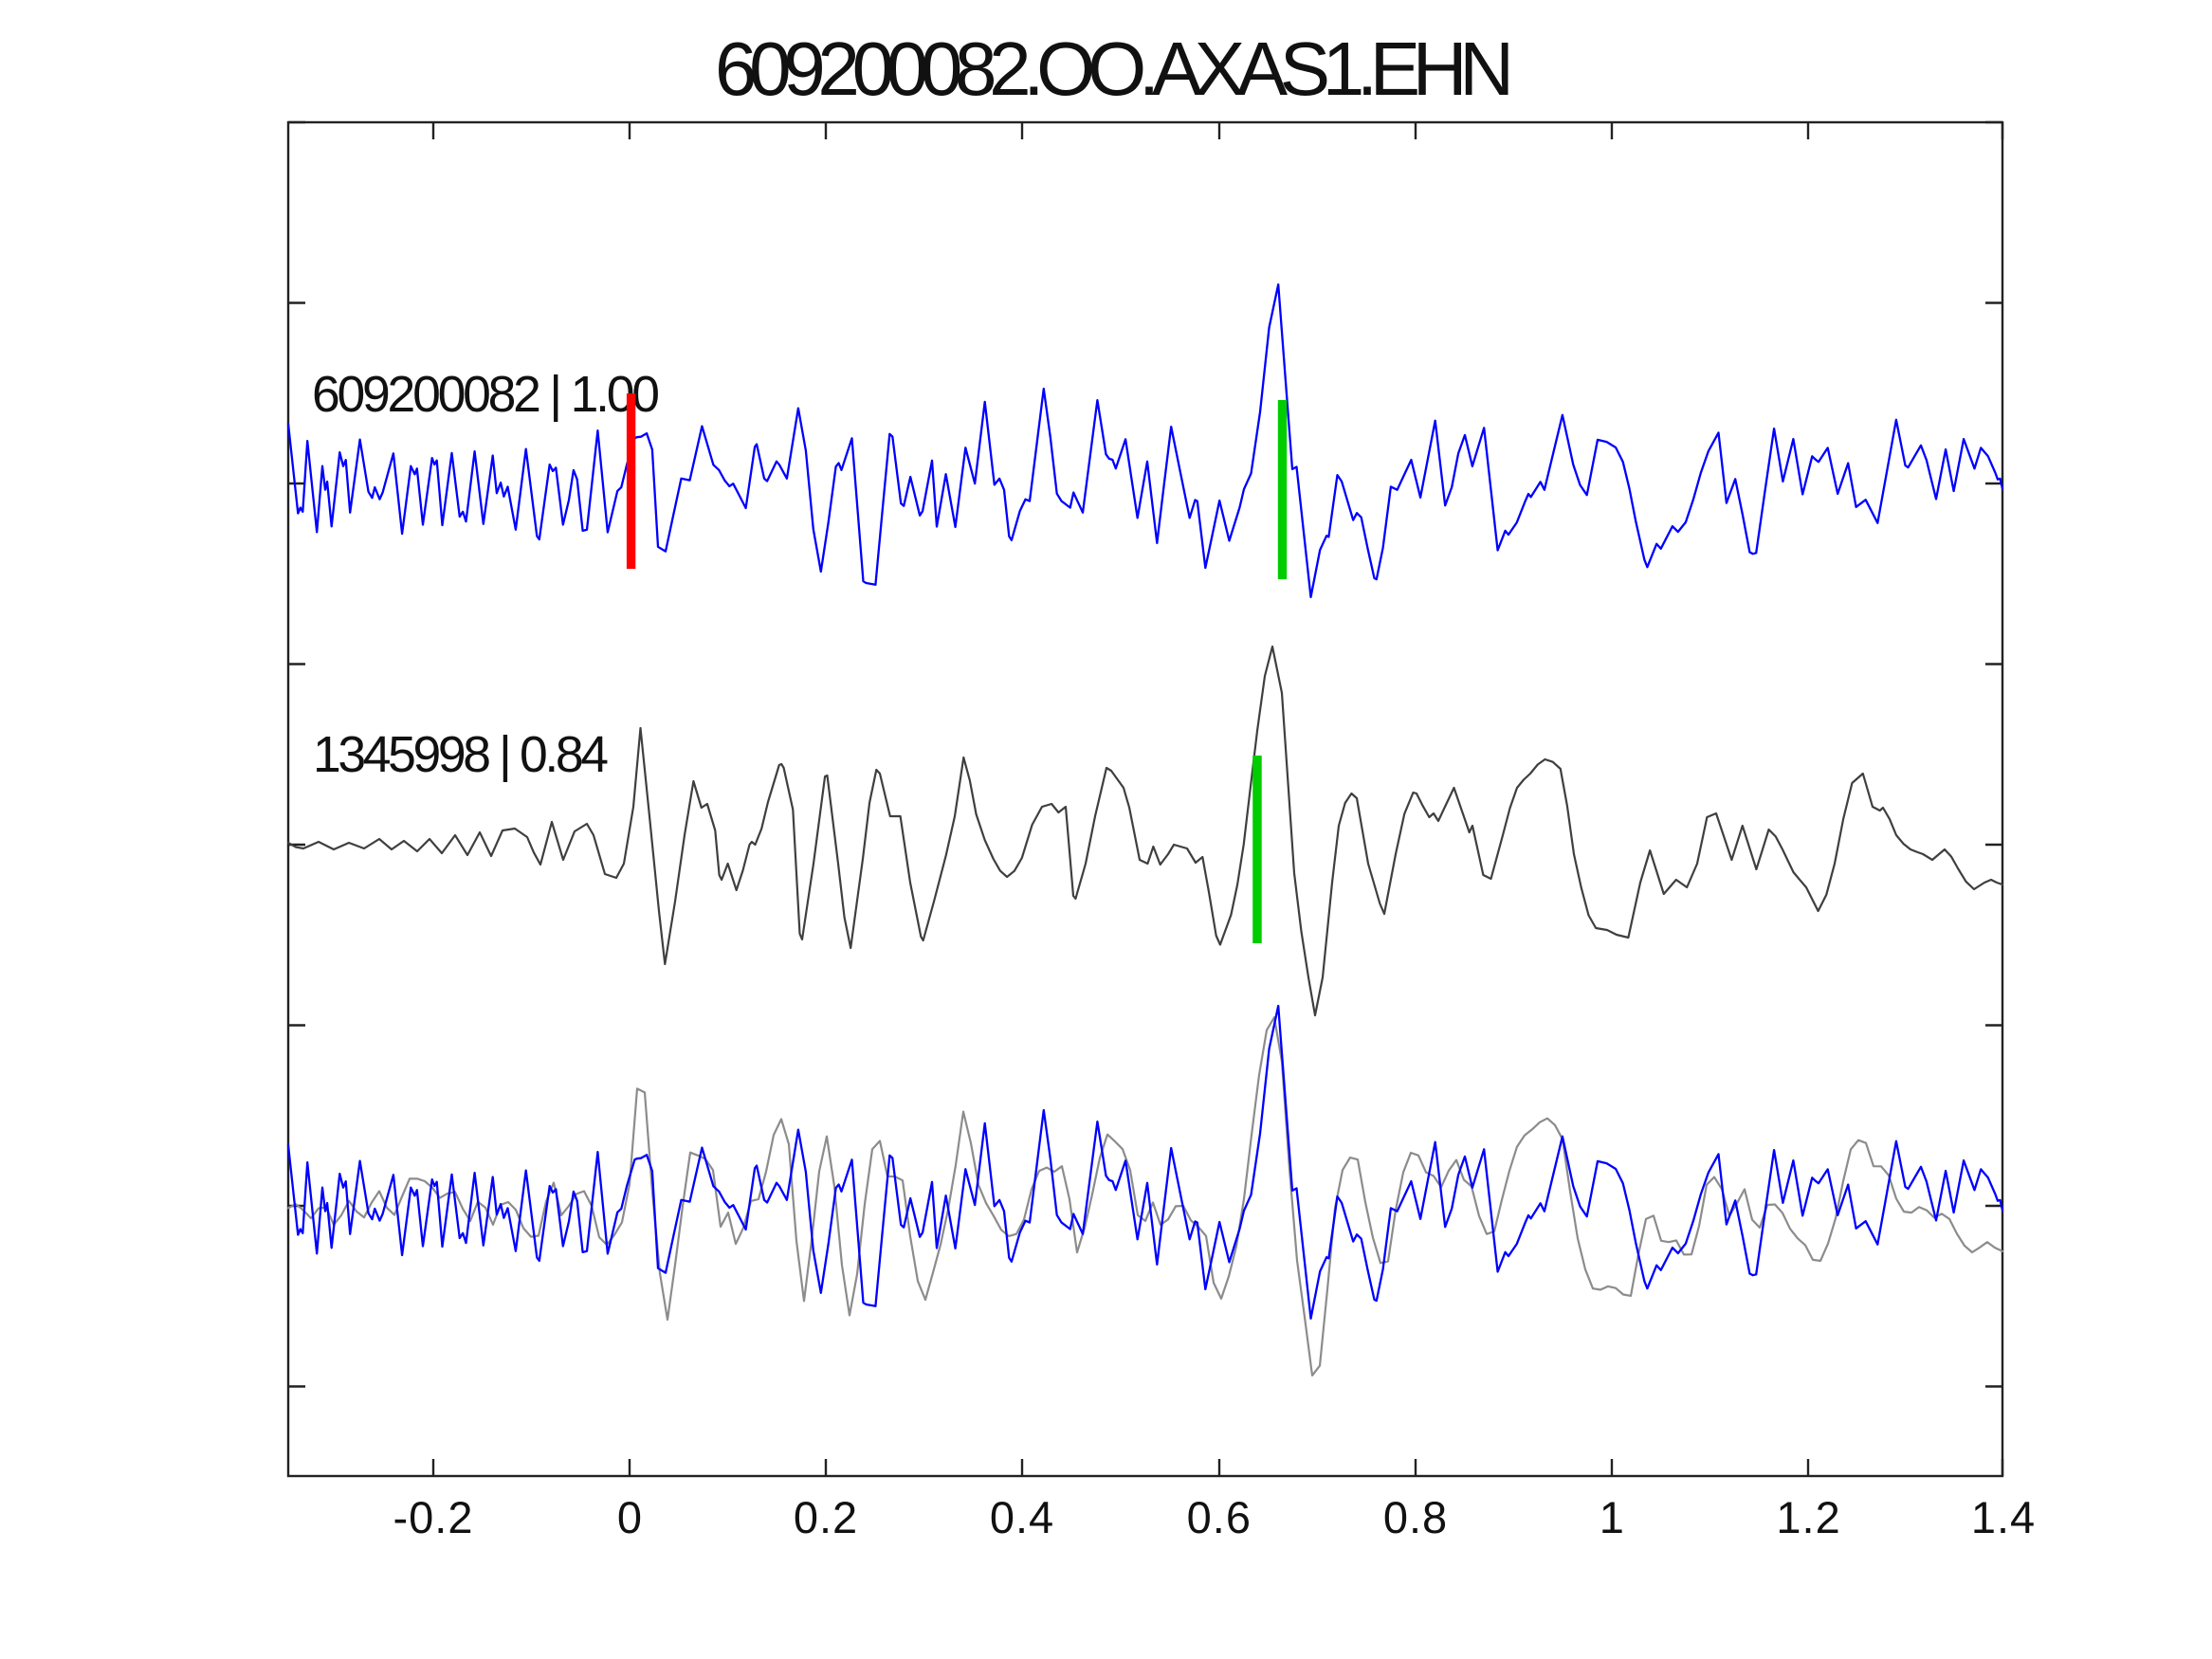  I want to click on svg-text: 1, so click(1612, 1517).